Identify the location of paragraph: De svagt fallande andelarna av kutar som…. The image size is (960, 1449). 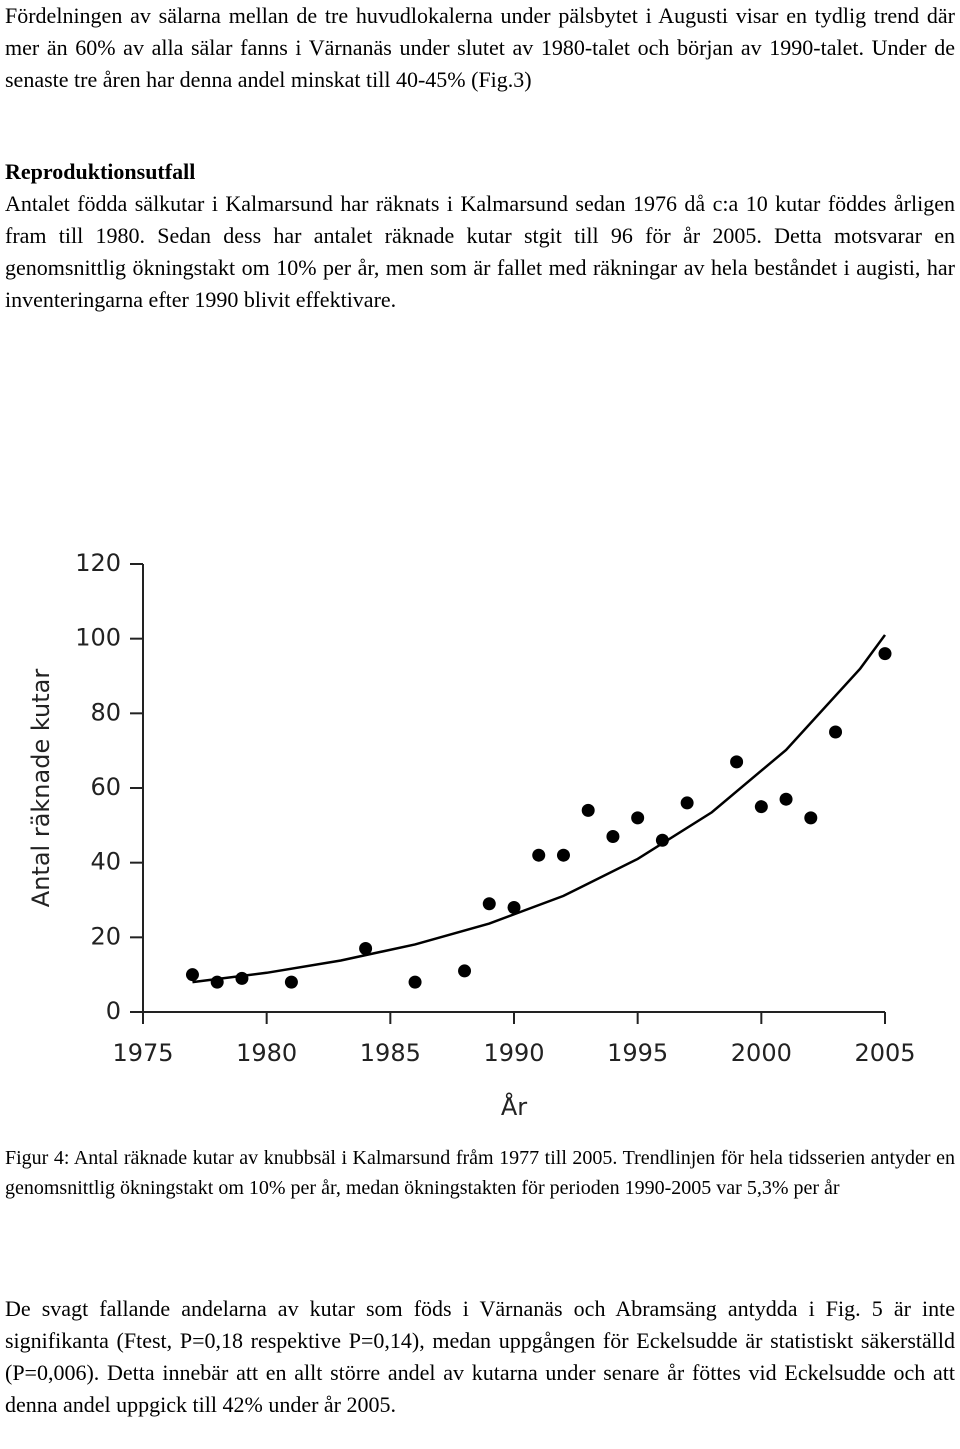
(480, 1356).